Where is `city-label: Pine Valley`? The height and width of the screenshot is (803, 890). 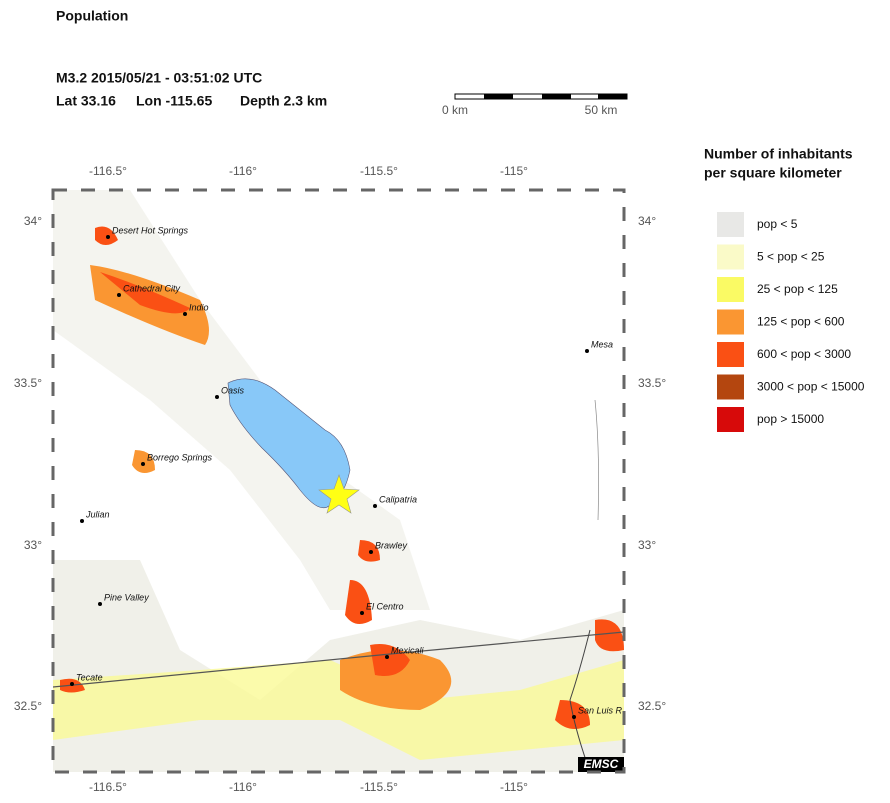
city-label: Pine Valley is located at coordinates (126, 597).